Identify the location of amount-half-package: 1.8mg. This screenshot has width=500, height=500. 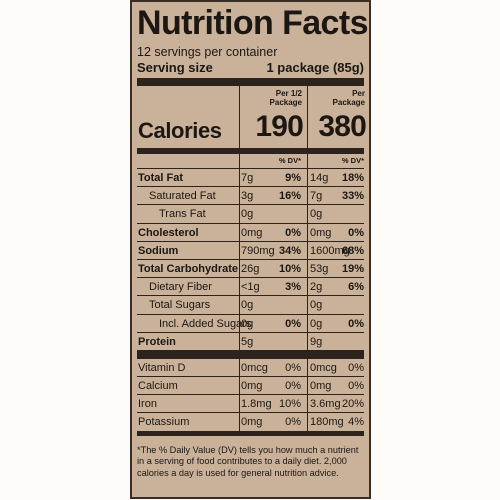
(256, 404).